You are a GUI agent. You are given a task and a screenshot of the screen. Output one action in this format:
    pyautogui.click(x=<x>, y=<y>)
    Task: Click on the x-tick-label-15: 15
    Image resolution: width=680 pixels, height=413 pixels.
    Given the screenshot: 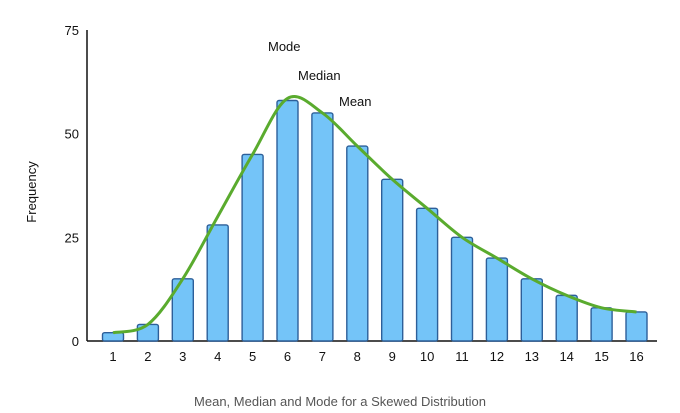 What is the action you would take?
    pyautogui.click(x=601, y=356)
    